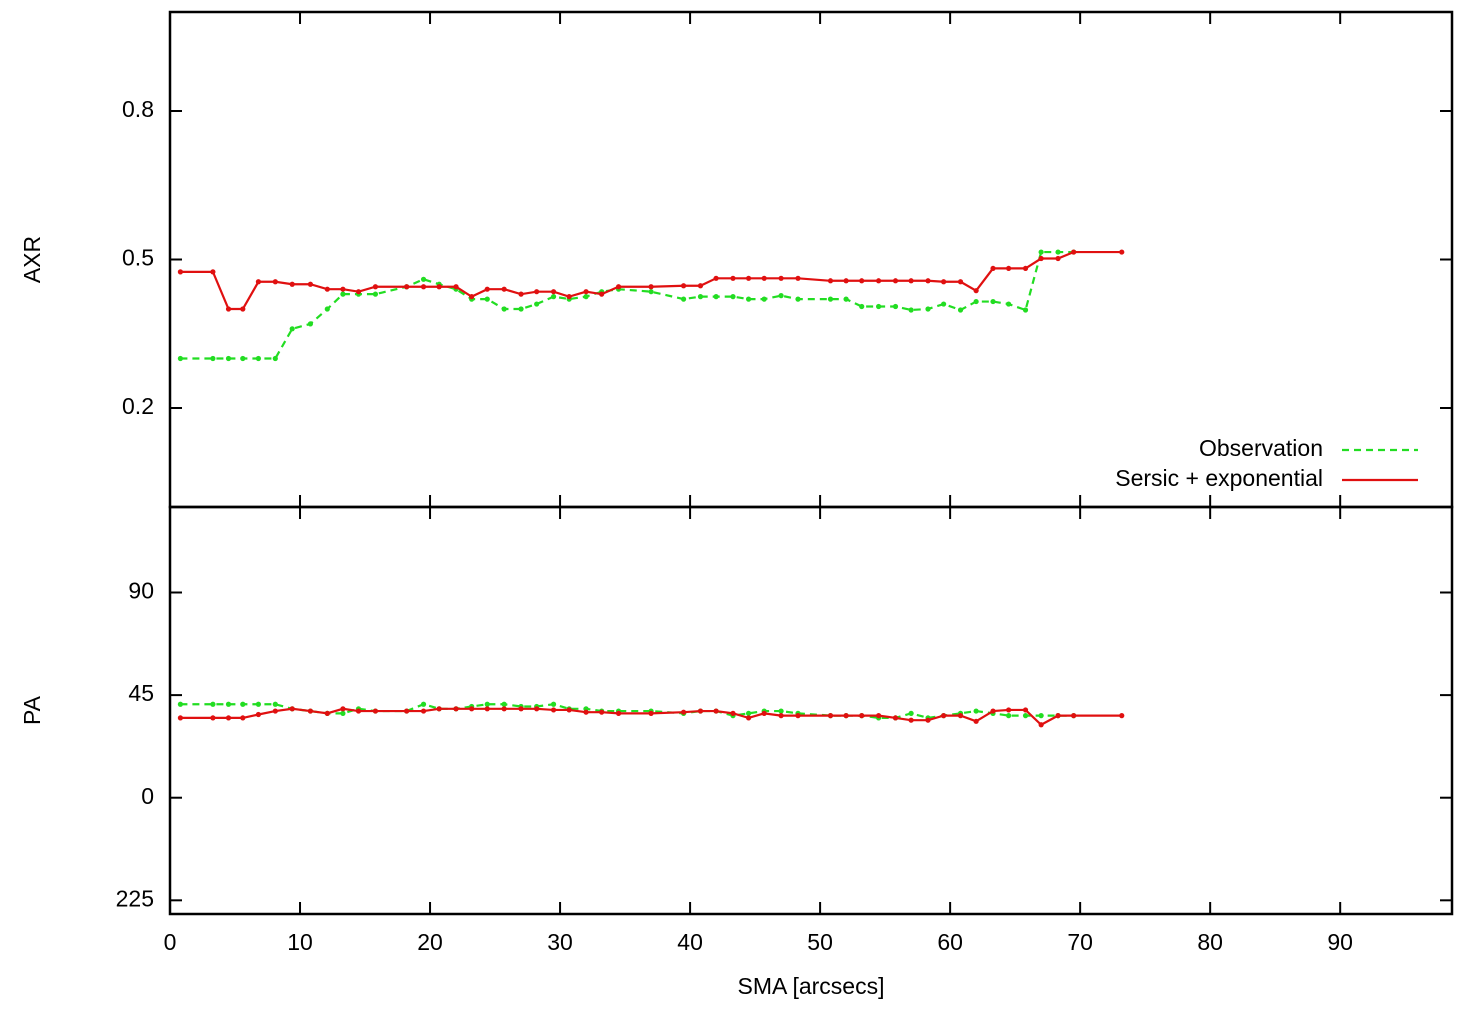 The height and width of the screenshot is (1015, 1475). Describe the element at coordinates (32, 259) in the screenshot. I see `y-axis-label: AXR` at that location.